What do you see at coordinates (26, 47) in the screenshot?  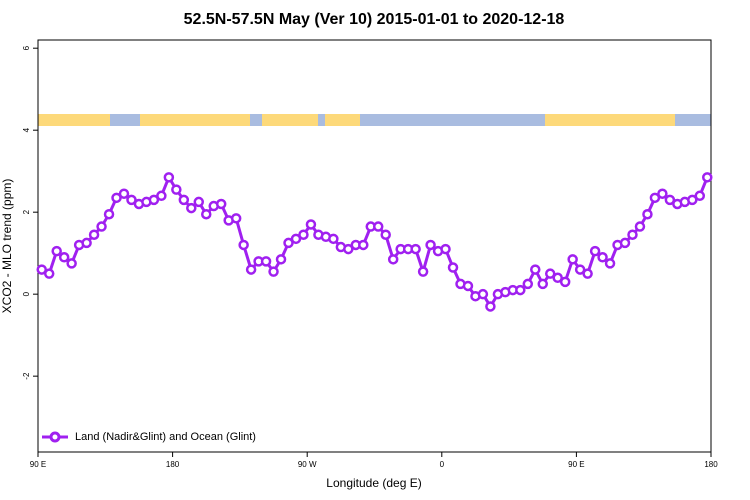 I see `y-tick-label: 6` at bounding box center [26, 47].